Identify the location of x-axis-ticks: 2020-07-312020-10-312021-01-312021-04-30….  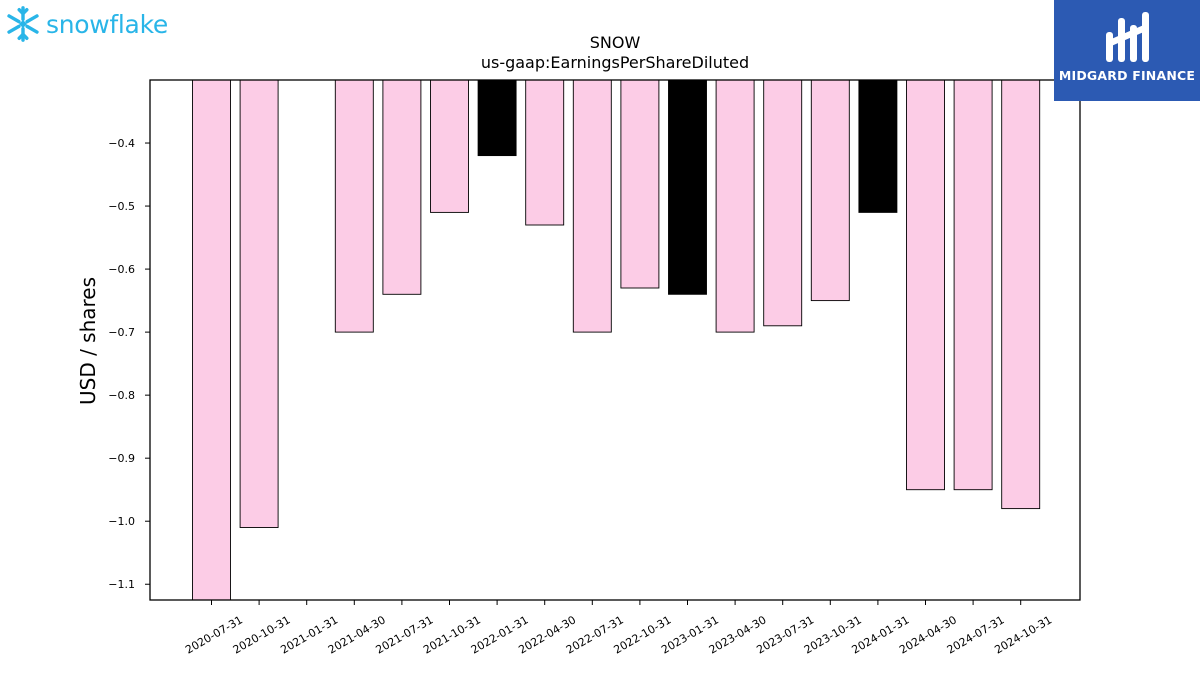
(618, 628).